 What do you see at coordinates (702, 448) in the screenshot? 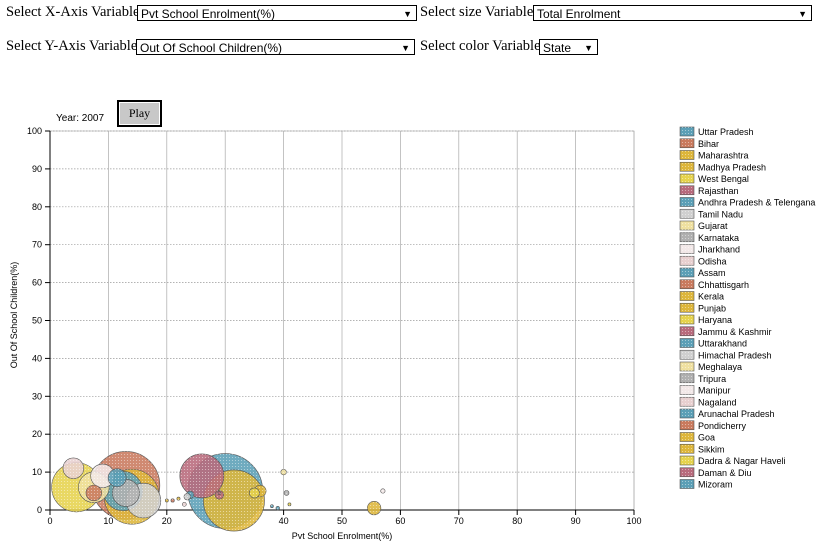
I see `legend-item-sikkim: Sikkim` at bounding box center [702, 448].